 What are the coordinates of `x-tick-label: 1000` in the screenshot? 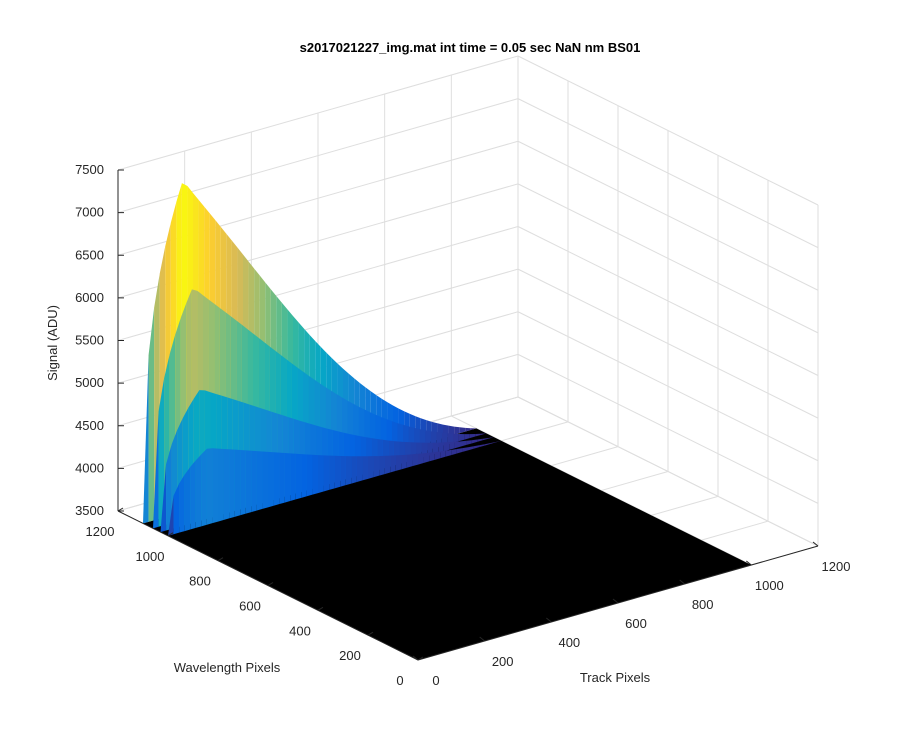 It's located at (769, 585).